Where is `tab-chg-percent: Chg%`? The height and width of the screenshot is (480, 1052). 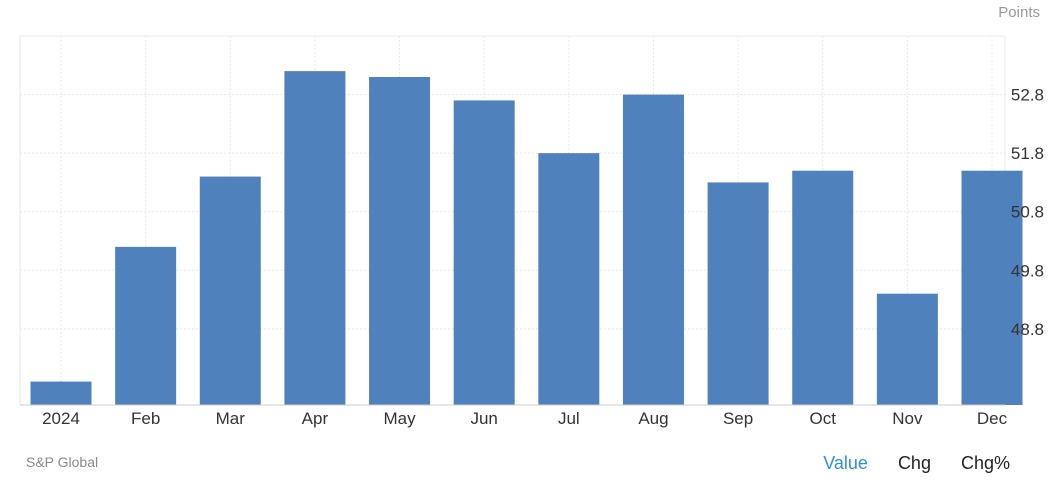 tab-chg-percent: Chg% is located at coordinates (985, 463).